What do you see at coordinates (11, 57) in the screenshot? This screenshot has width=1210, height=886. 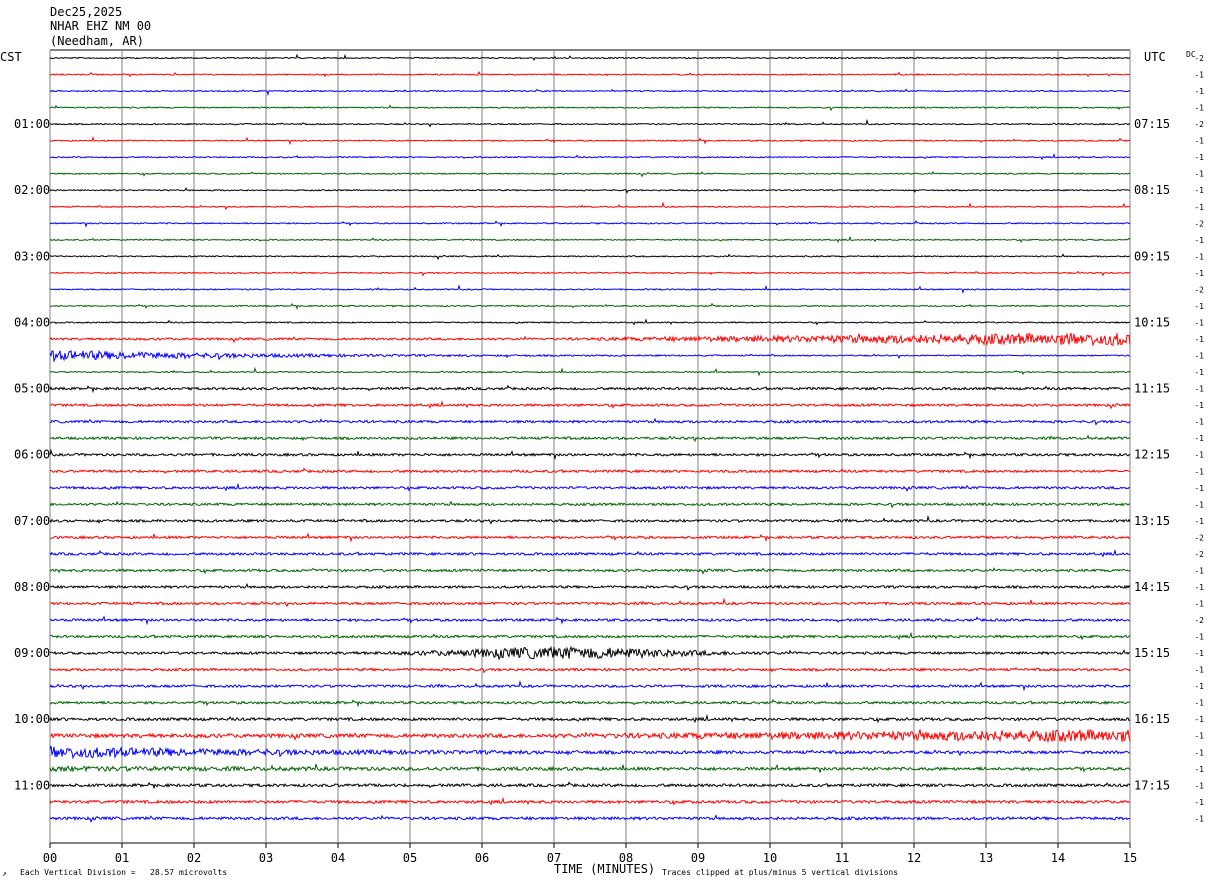 I see `left-zone-label: CST` at bounding box center [11, 57].